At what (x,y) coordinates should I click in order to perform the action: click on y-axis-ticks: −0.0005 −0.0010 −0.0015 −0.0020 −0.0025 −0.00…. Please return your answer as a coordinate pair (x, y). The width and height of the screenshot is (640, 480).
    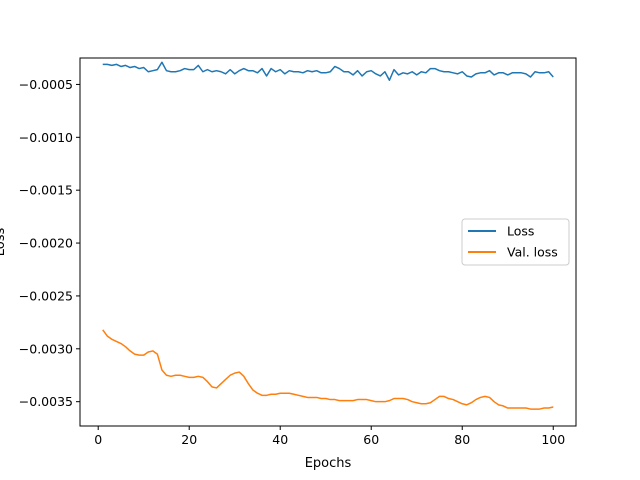
    Looking at the image, I should click on (49, 243).